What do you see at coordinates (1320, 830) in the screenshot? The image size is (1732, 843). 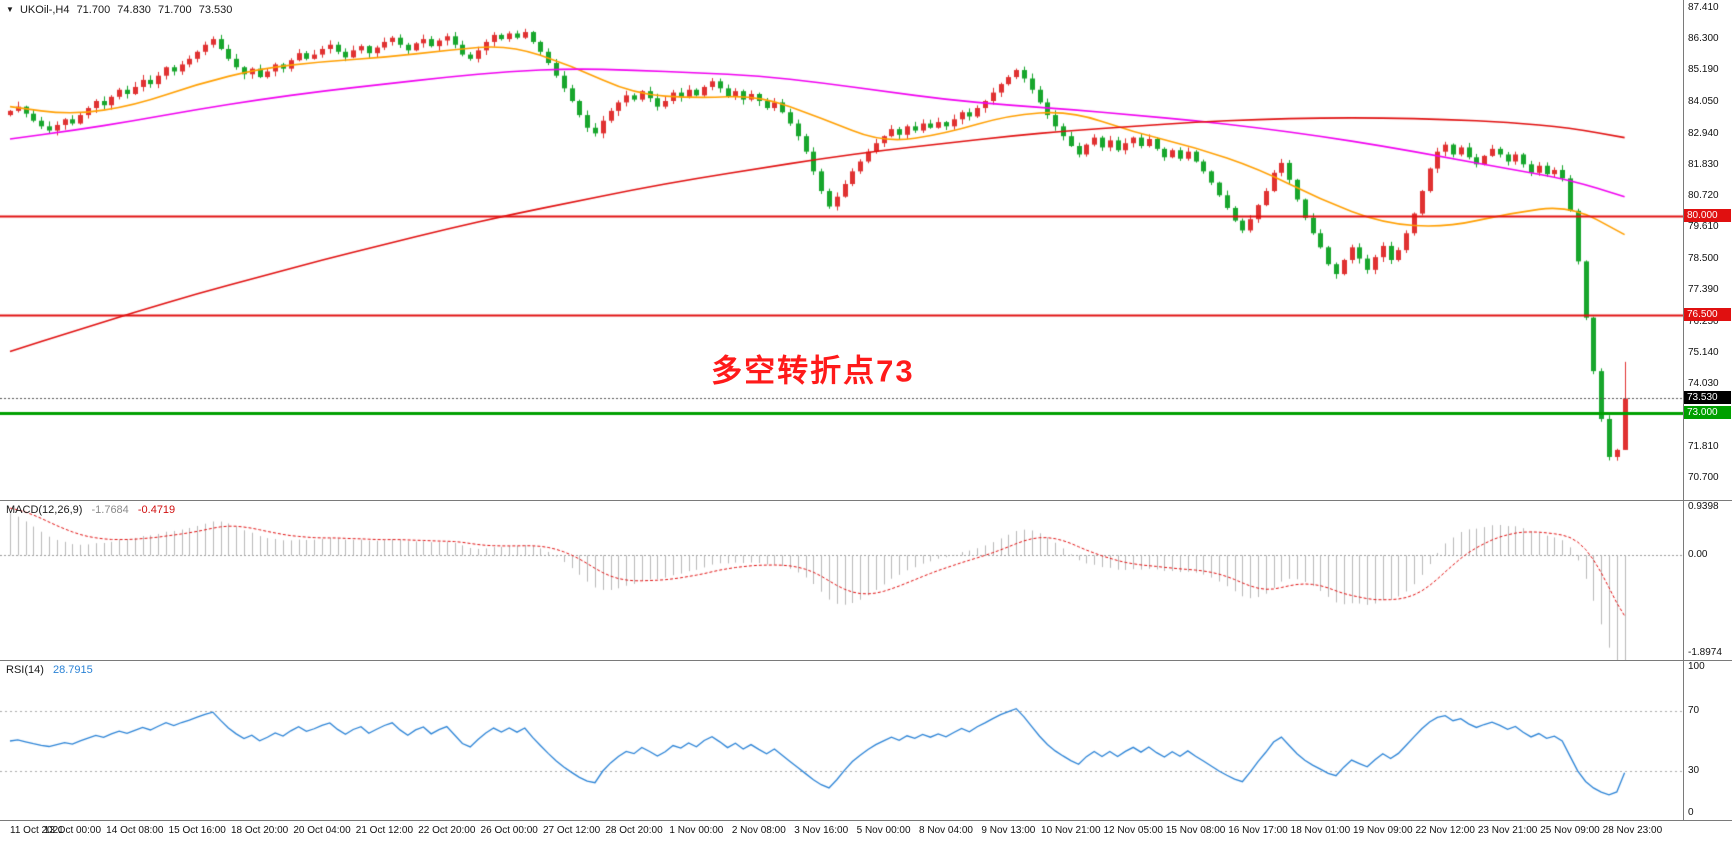 I see `time-axis-label: 18 Nov 01:00` at bounding box center [1320, 830].